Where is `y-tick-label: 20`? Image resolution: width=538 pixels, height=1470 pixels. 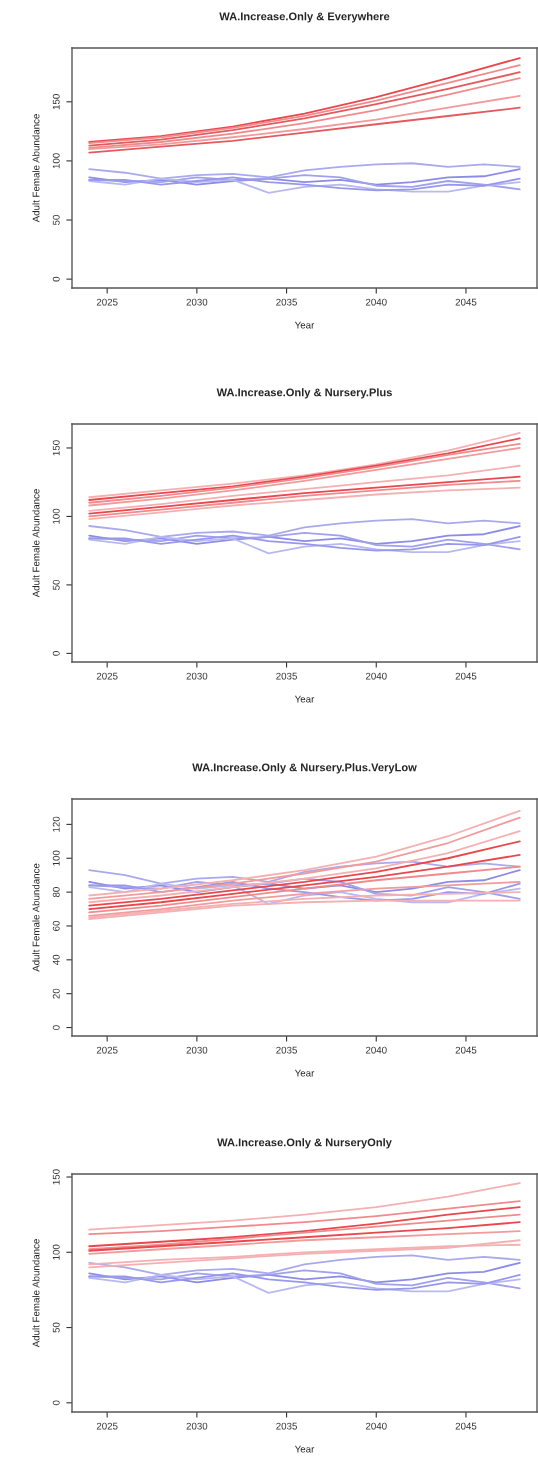
y-tick-label: 20 is located at coordinates (56, 993).